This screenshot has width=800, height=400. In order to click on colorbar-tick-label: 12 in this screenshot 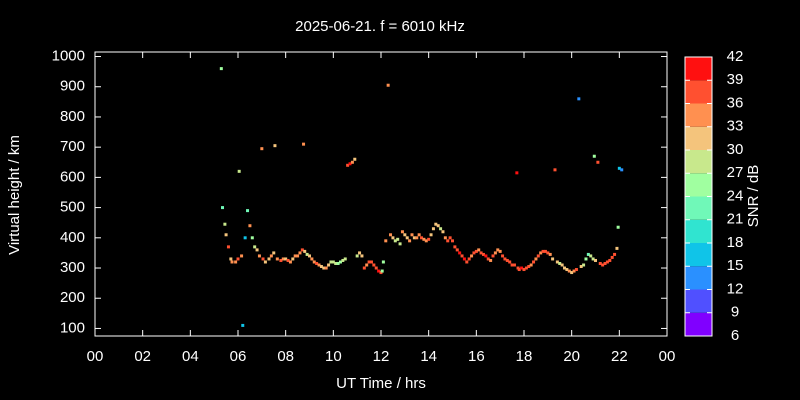, I will do `click(735, 288)`.